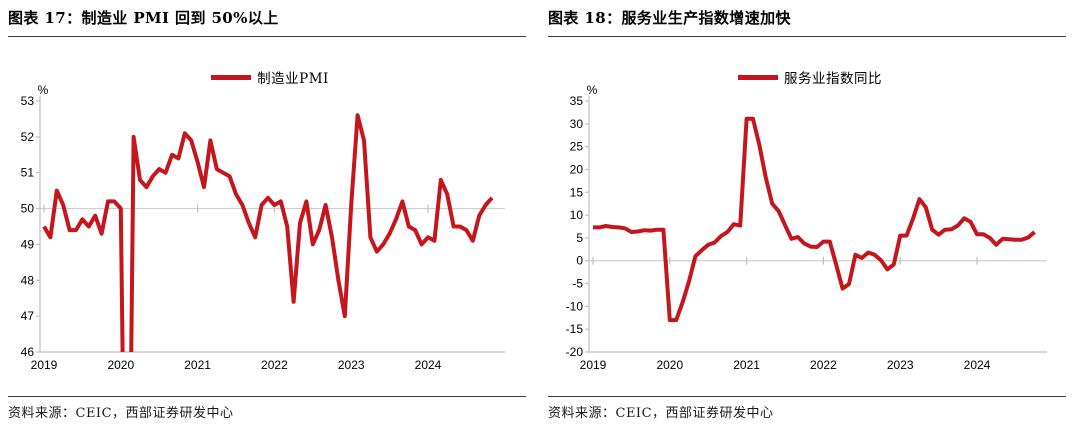  What do you see at coordinates (28, 352) in the screenshot?
I see `y-tick-label: 46` at bounding box center [28, 352].